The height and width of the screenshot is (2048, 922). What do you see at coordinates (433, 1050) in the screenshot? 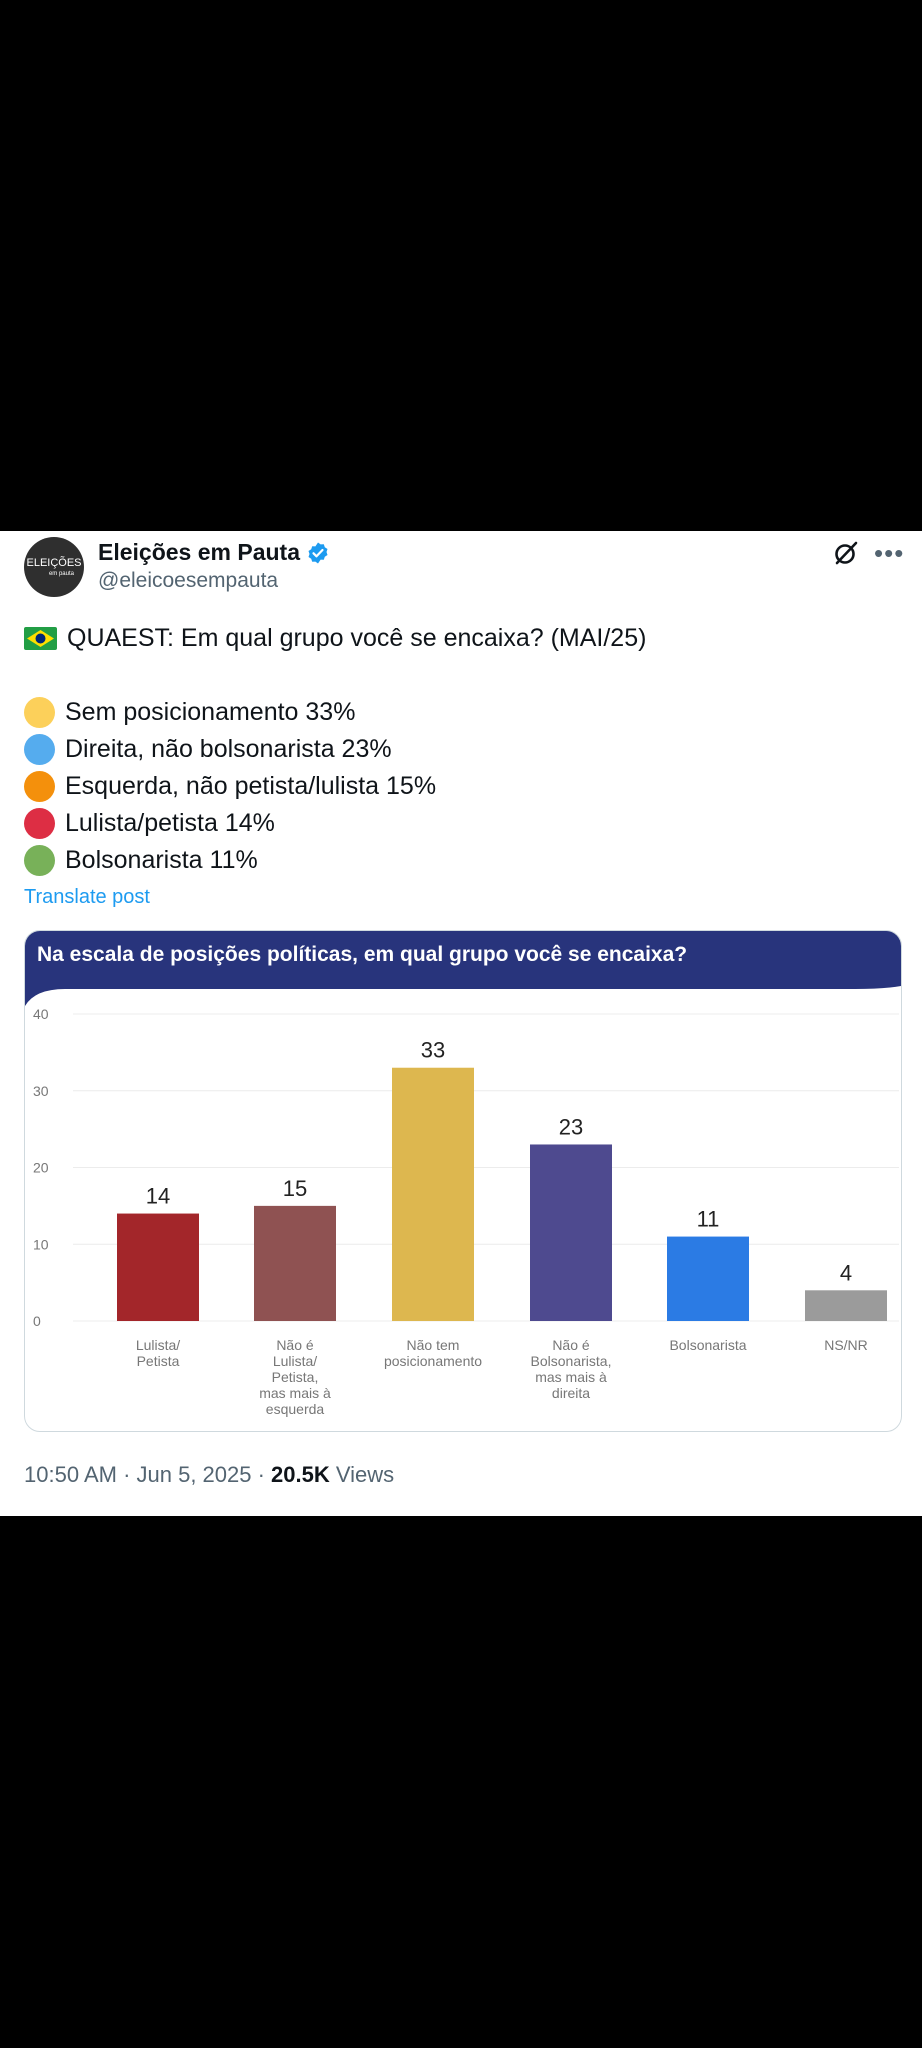
I see `bar-value-label: 33` at bounding box center [433, 1050].